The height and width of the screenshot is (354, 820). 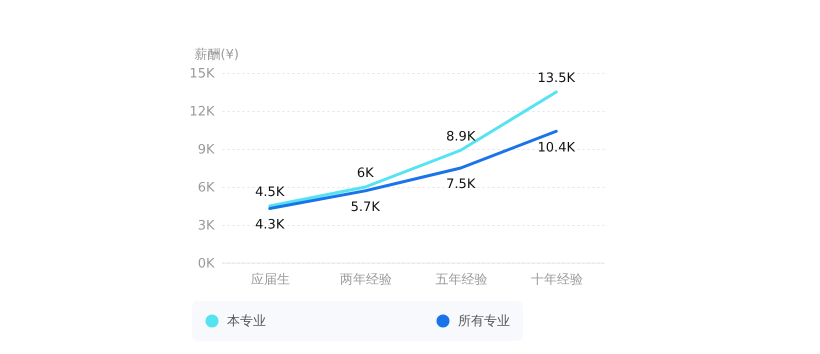 What do you see at coordinates (461, 280) in the screenshot?
I see `x-tick-label: 五年经验` at bounding box center [461, 280].